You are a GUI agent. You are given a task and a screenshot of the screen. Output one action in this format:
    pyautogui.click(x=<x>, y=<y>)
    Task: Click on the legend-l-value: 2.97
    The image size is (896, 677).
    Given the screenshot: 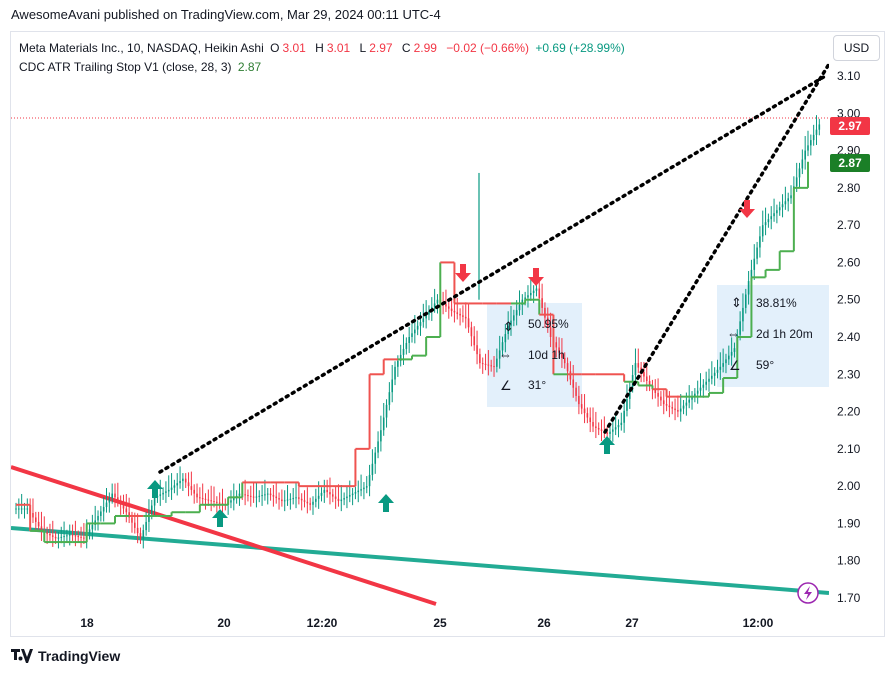 What is the action you would take?
    pyautogui.click(x=381, y=48)
    